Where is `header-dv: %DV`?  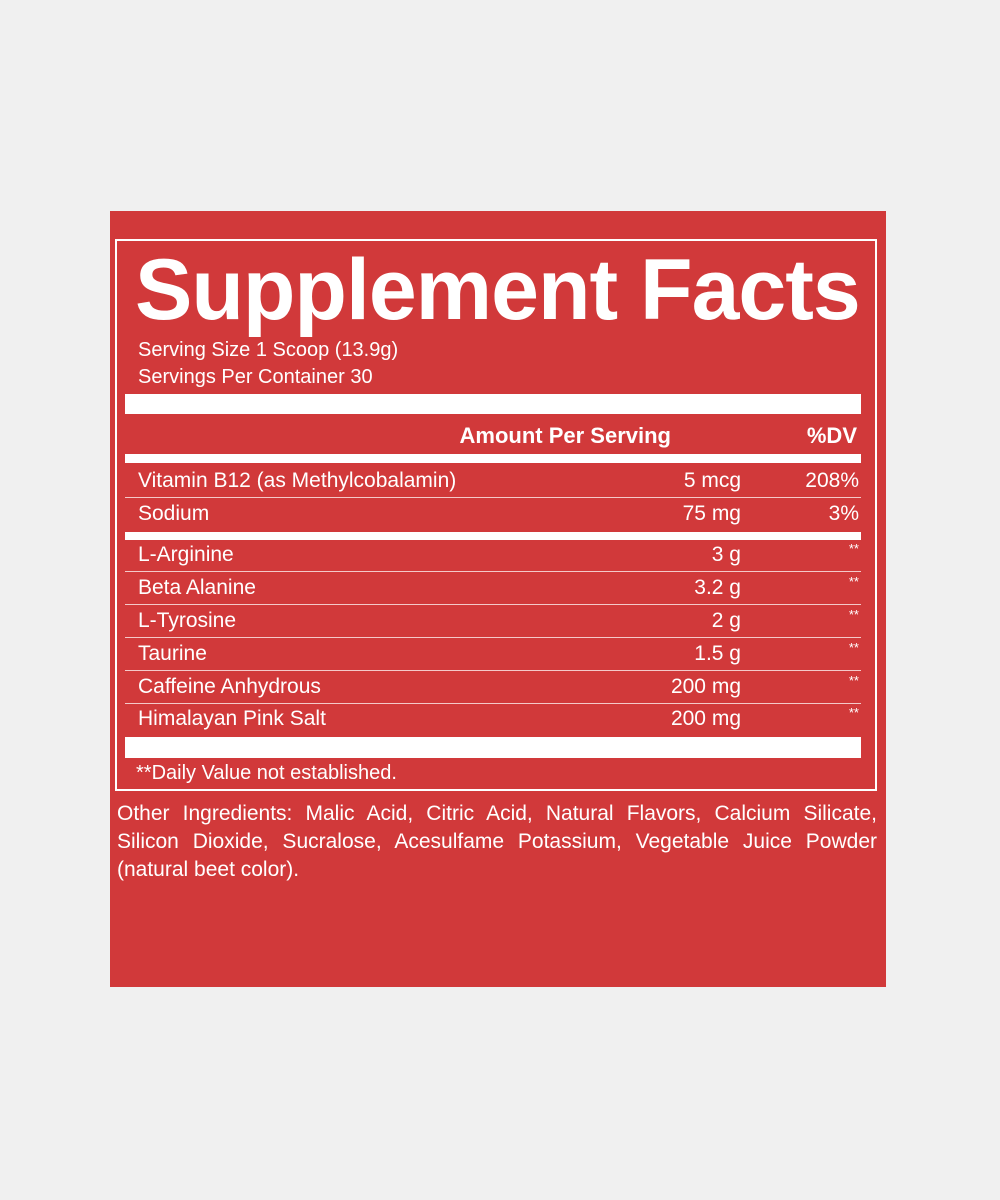
header-dv: %DV is located at coordinates (831, 435).